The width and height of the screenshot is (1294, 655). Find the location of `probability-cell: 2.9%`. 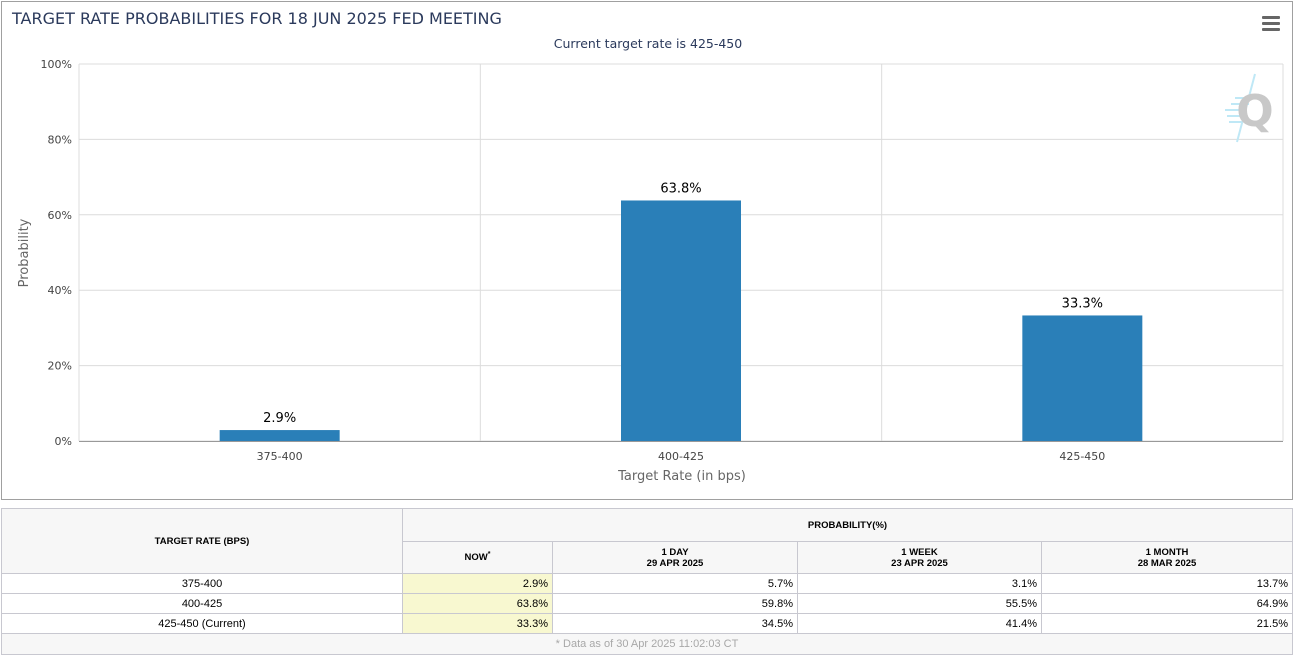

probability-cell: 2.9% is located at coordinates (477, 583).